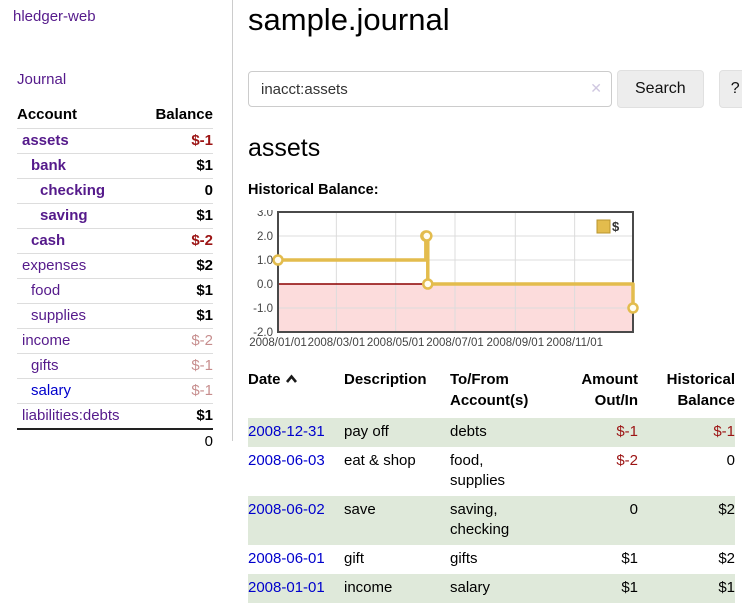 This screenshot has height=603, width=742. Describe the element at coordinates (54, 265) in the screenshot. I see `account-link-expenses: expenses` at that location.